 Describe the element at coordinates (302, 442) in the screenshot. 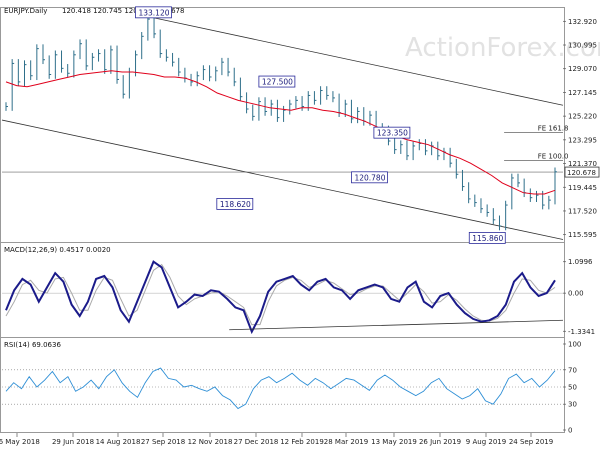

I see `x-axis-label: 12 Feb 2019` at that location.